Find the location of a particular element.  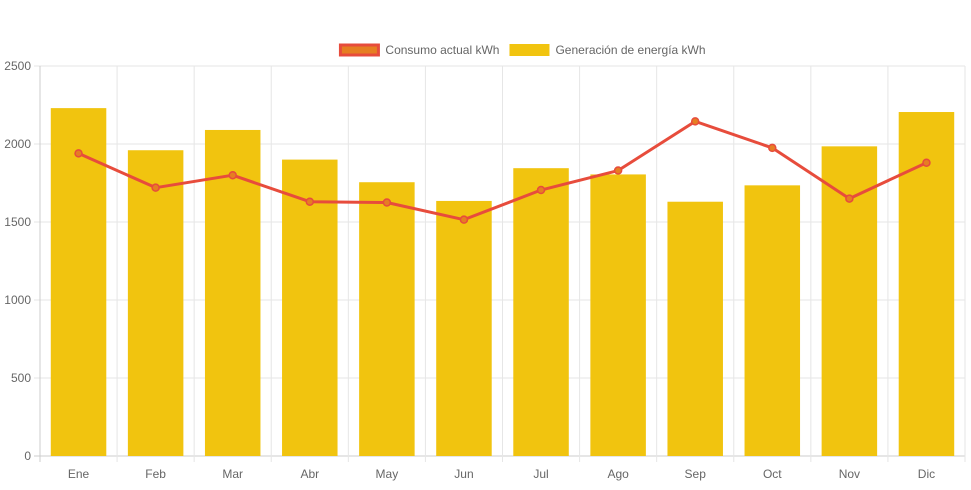

point-mar is located at coordinates (232, 175).